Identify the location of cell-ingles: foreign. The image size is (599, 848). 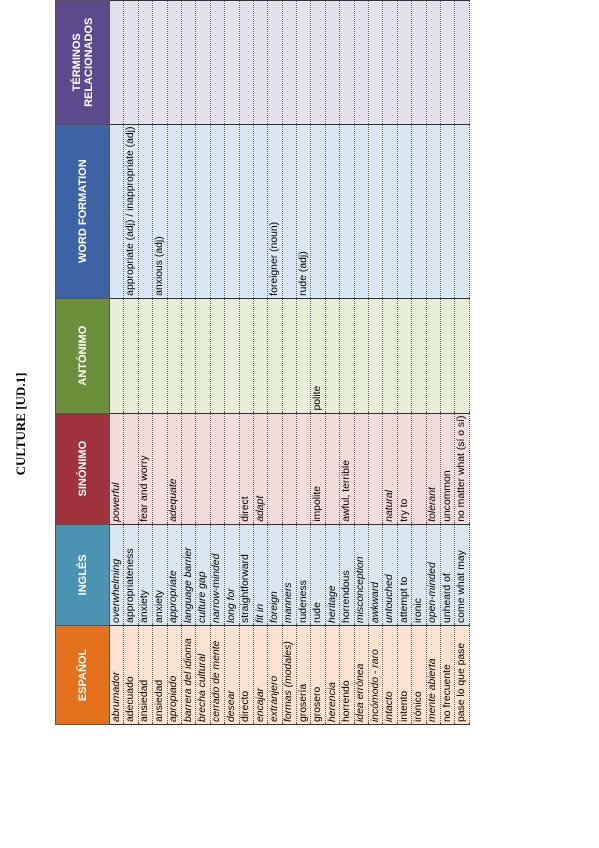
(275, 575).